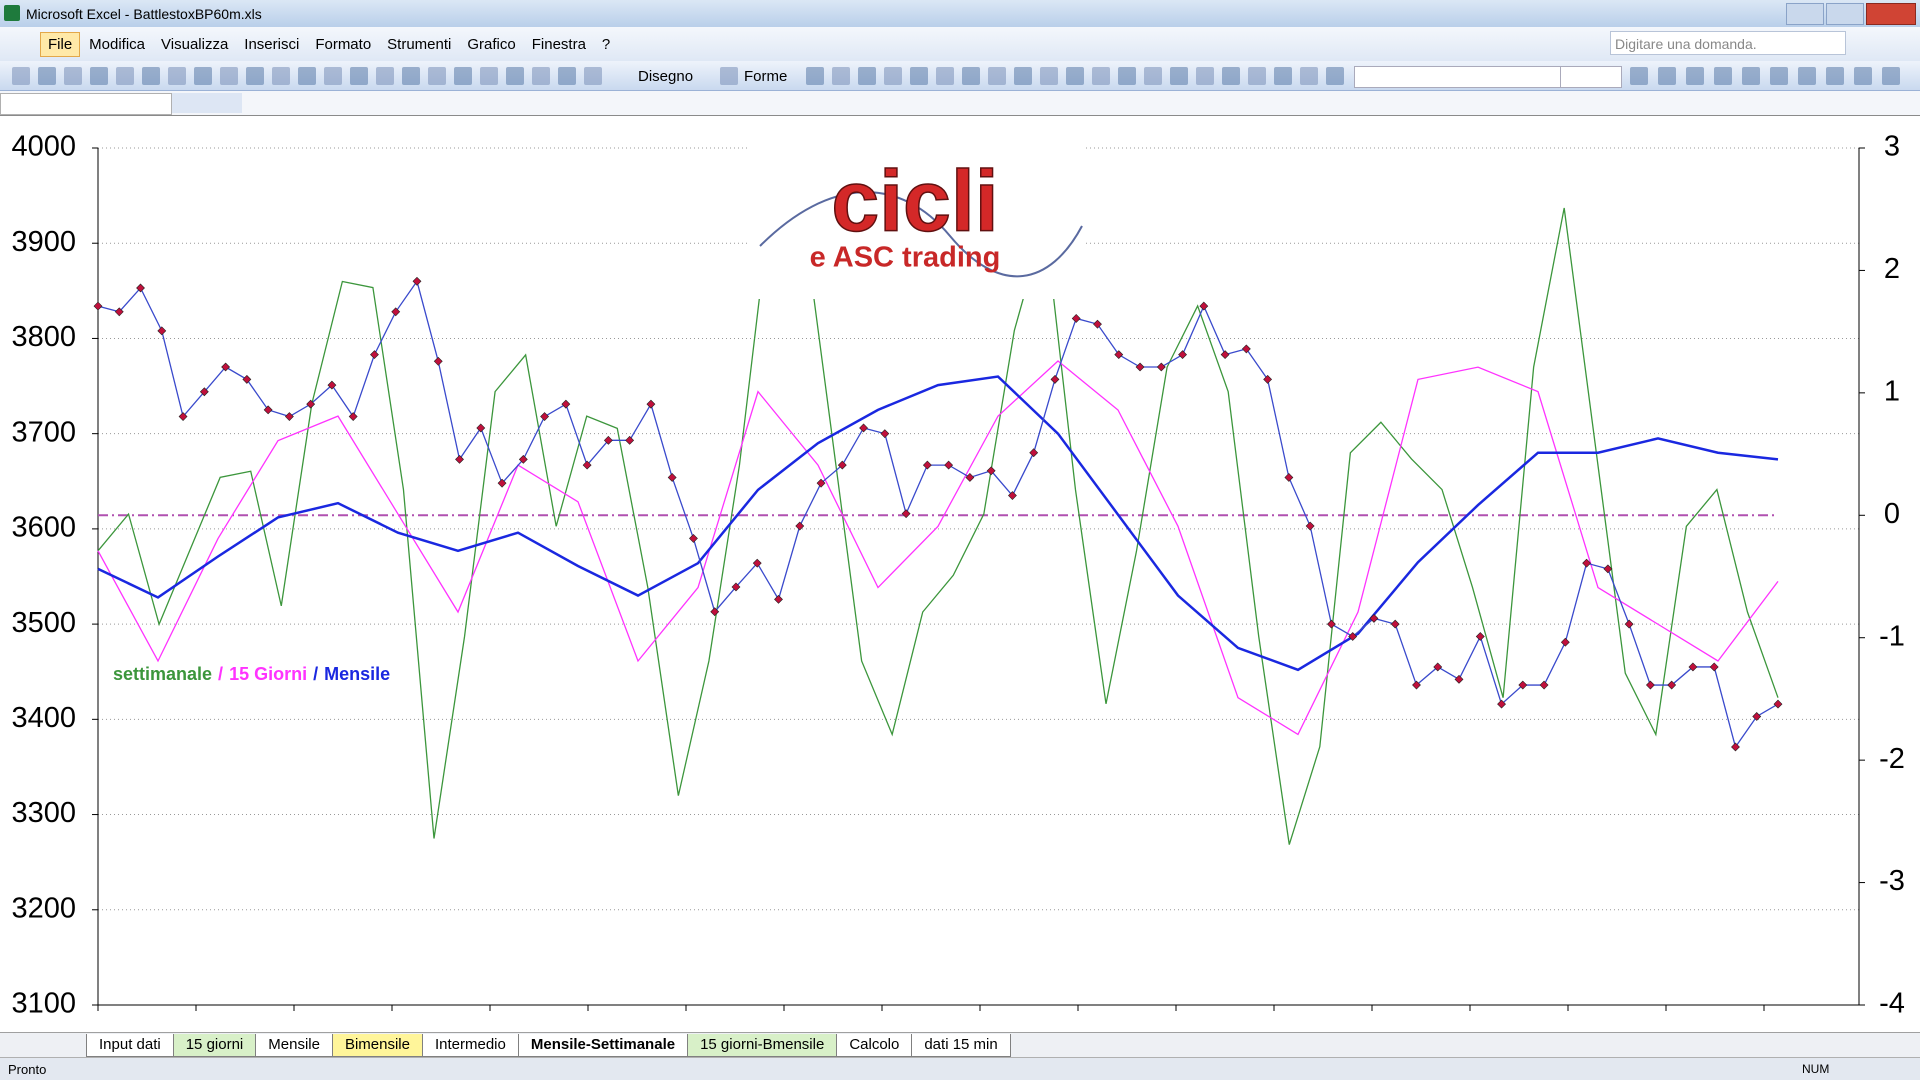 The height and width of the screenshot is (1080, 1920). I want to click on font-box, so click(1464, 77).